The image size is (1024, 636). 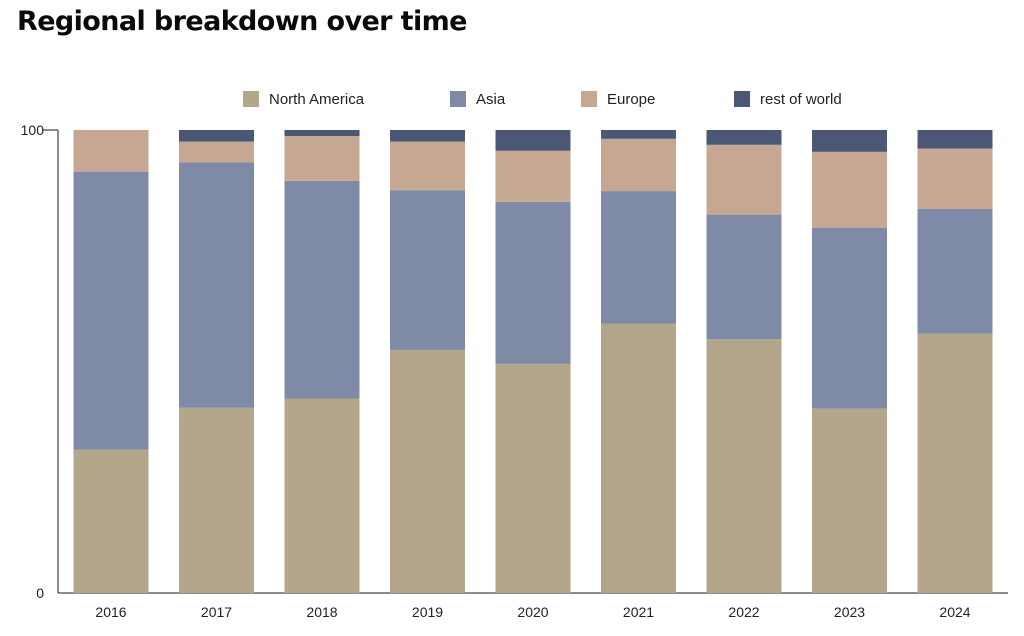 I want to click on legend-swatch-asia, so click(x=458, y=99).